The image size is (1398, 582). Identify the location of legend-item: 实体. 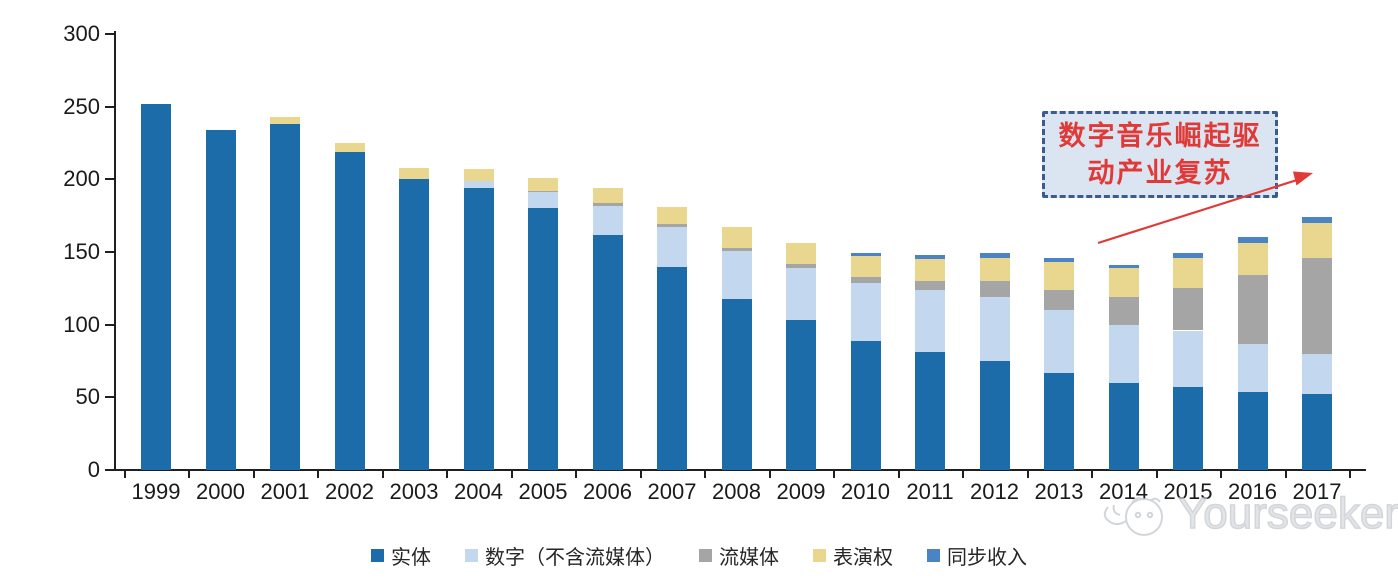
(401, 555).